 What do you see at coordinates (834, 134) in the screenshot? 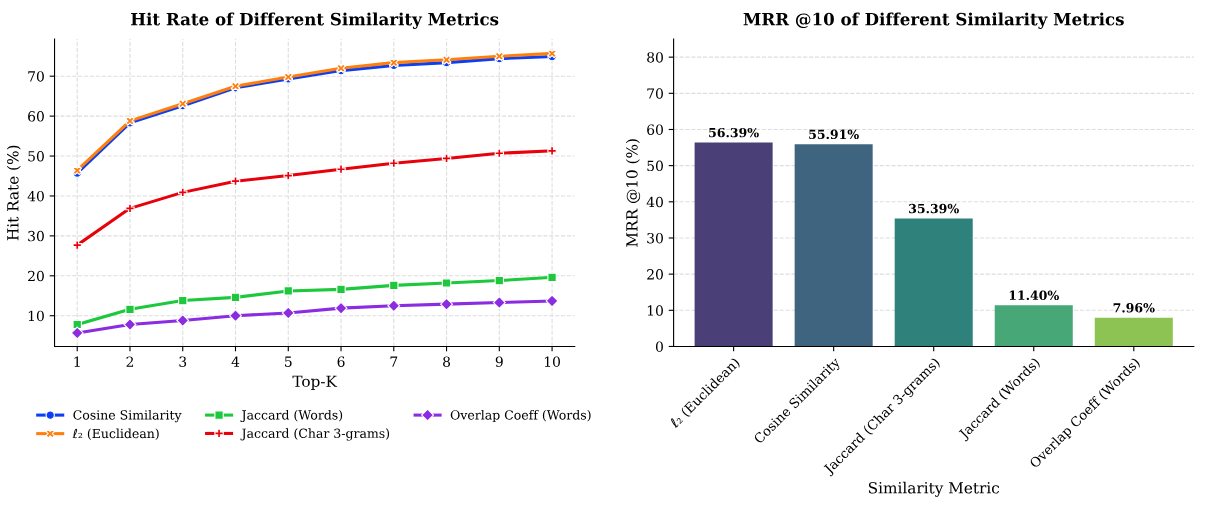
I see `data-label: 55.91%` at bounding box center [834, 134].